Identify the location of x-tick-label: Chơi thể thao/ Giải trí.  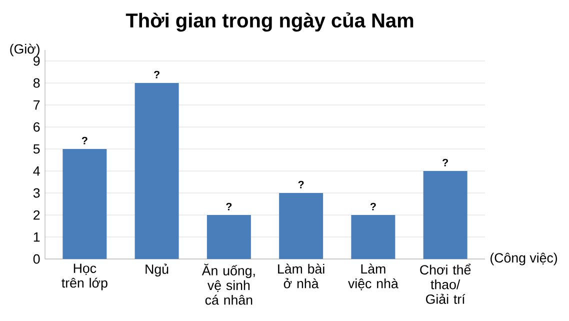
(445, 284).